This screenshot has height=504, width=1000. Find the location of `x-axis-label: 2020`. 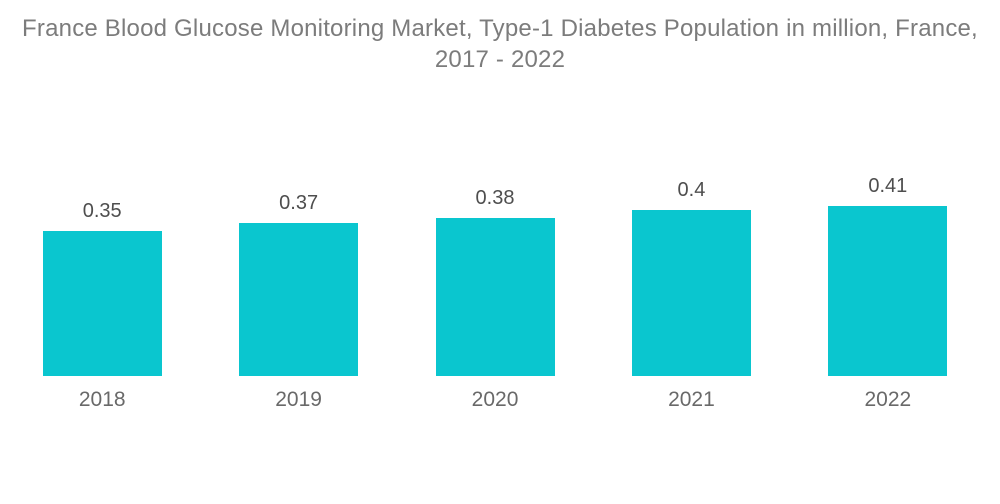

x-axis-label: 2020 is located at coordinates (495, 399).